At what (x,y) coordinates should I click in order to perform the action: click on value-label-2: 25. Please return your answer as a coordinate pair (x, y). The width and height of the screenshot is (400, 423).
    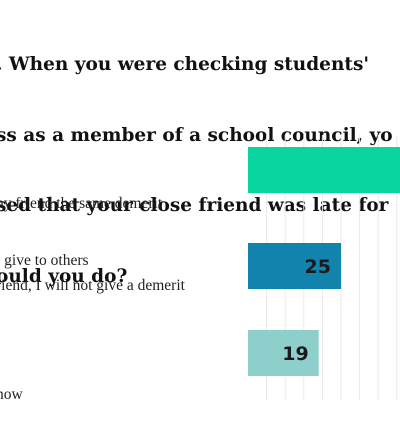
    Looking at the image, I should click on (318, 267).